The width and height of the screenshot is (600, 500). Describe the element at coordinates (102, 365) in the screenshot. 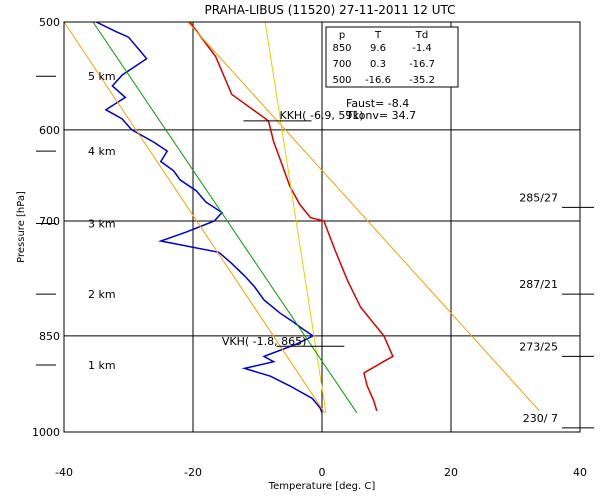

I see `height-label: 1 km` at that location.